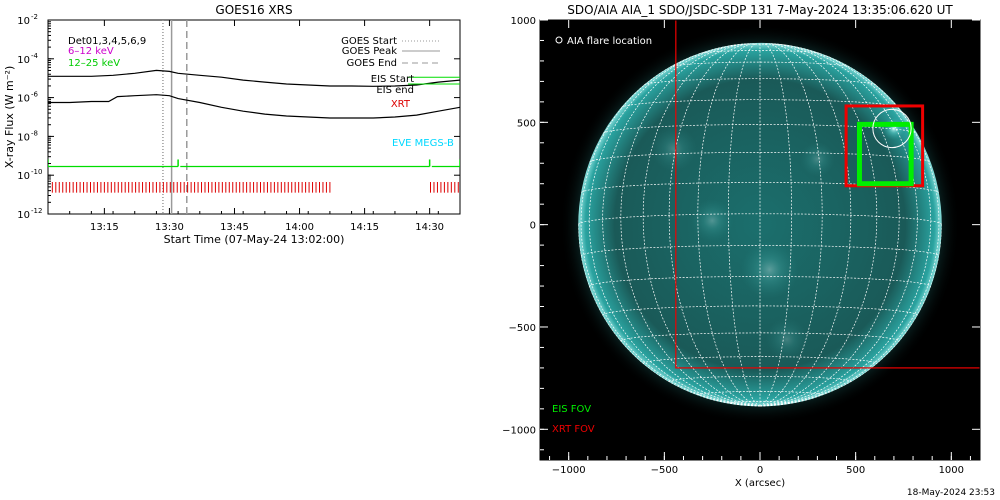 The height and width of the screenshot is (500, 1000). I want to click on aia-x-tick-label: 500, so click(855, 470).